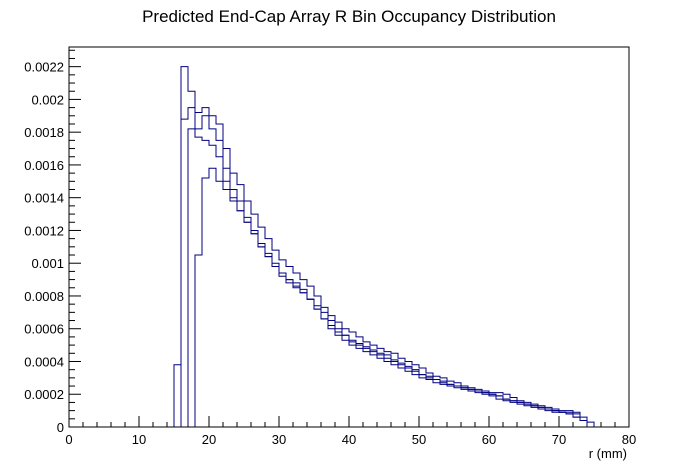 The height and width of the screenshot is (474, 698). I want to click on y-tick-label: 0.0004, so click(44, 361).